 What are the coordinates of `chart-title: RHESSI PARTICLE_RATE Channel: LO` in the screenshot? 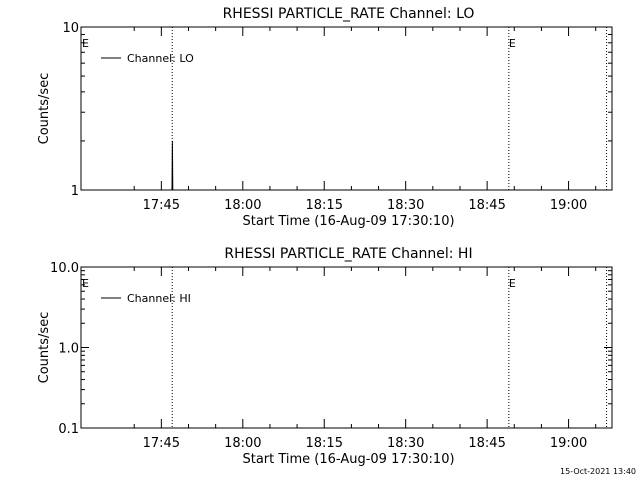 It's located at (349, 14).